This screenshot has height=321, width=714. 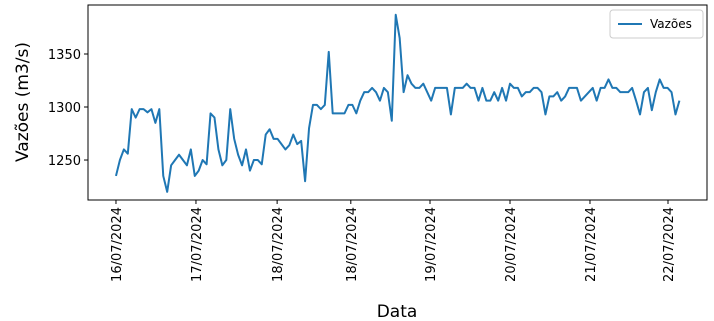 I want to click on x-tick-label: 21/07/2024, so click(x=591, y=244).